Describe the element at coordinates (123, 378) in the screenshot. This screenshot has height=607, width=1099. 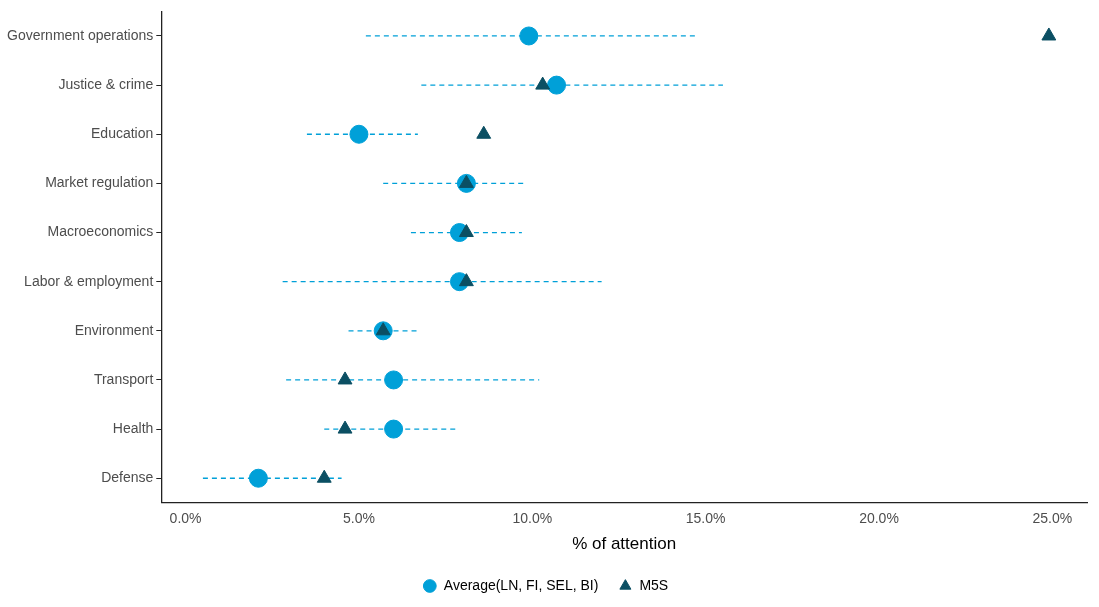
I see `y-tick-label: Transport` at that location.